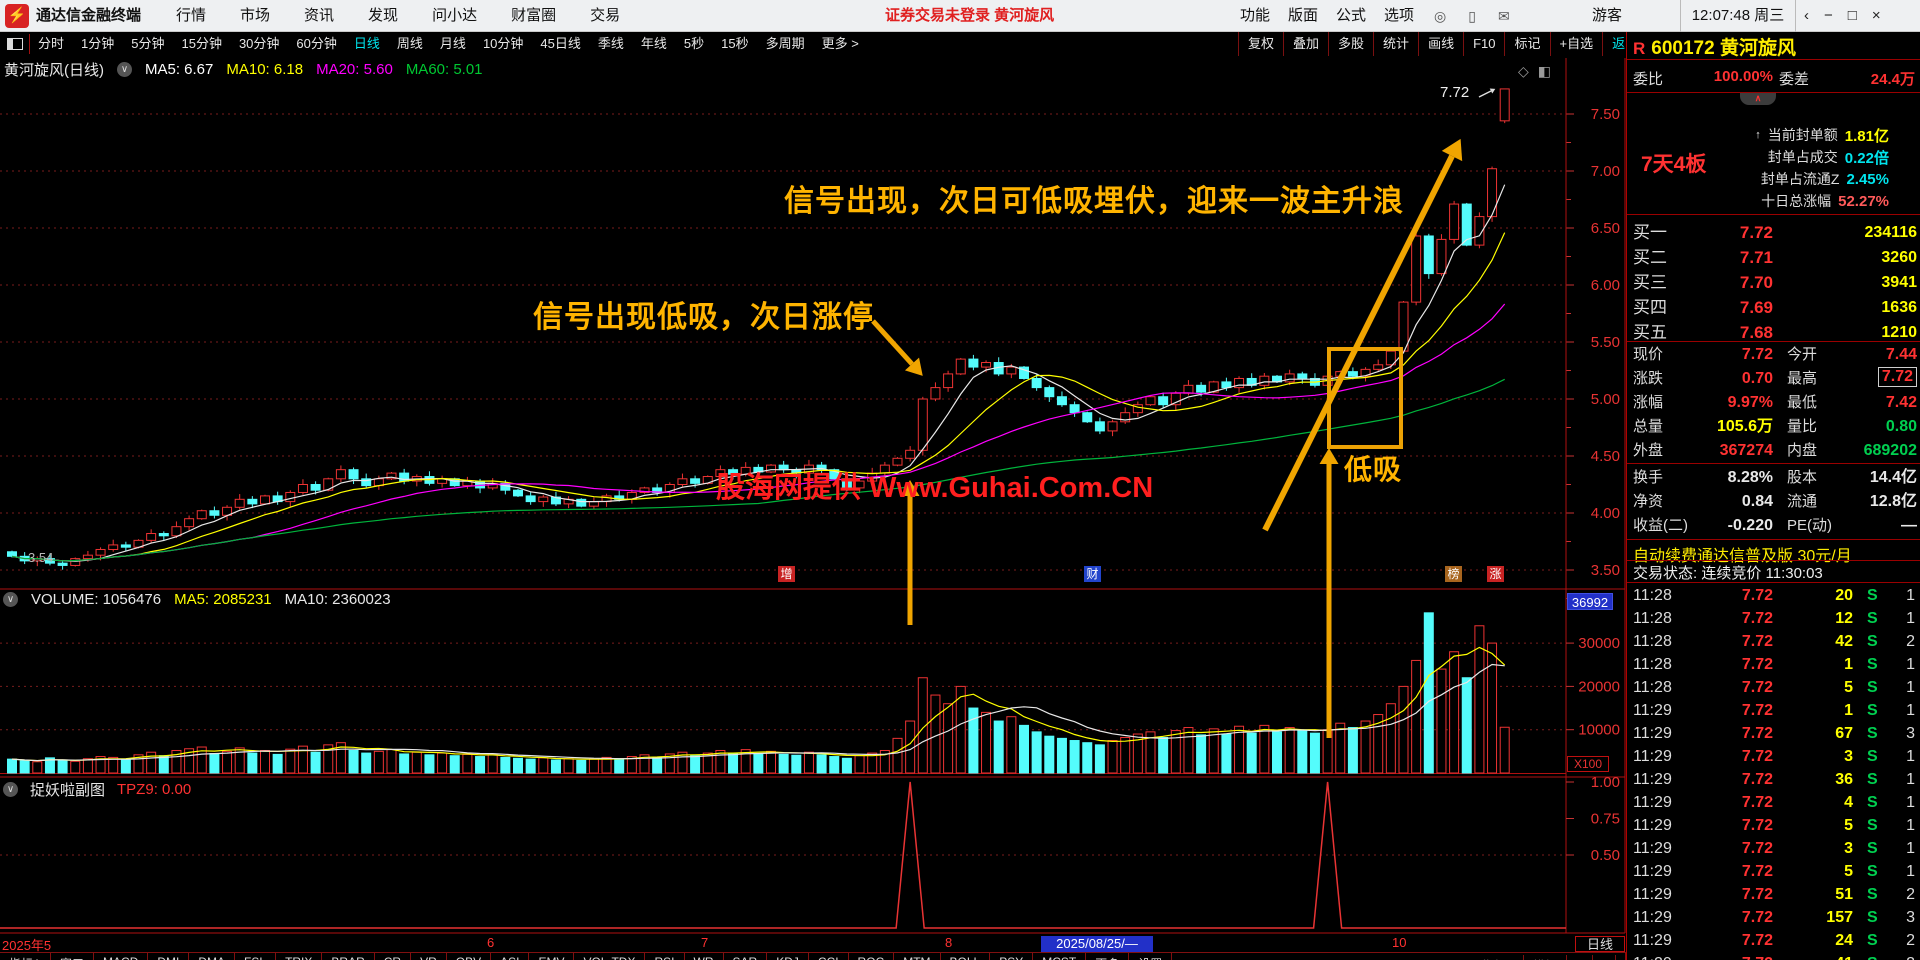 The width and height of the screenshot is (1920, 960). What do you see at coordinates (1580, 957) in the screenshot?
I see `indicator-tab: +` at bounding box center [1580, 957].